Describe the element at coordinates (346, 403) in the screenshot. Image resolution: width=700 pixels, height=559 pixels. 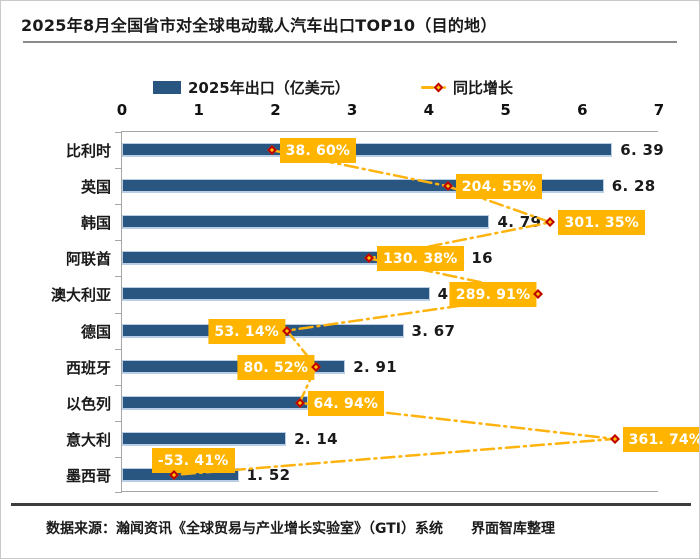
I see `growth-badge: 64. 94%` at that location.